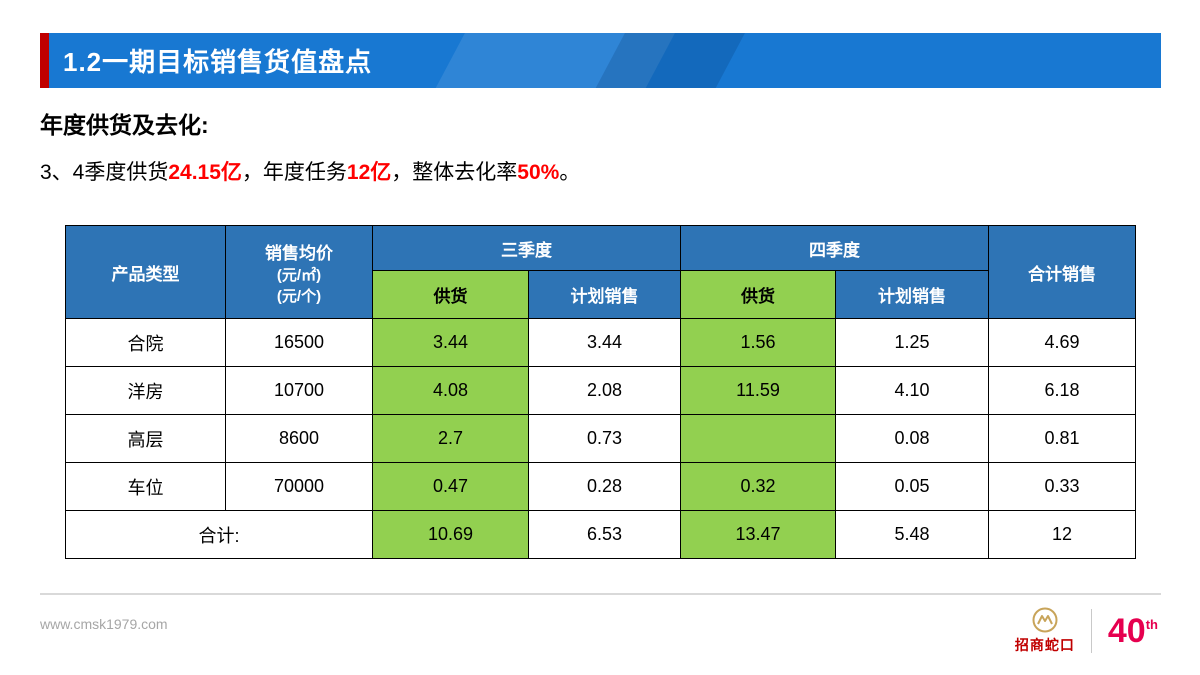 The height and width of the screenshot is (675, 1200). What do you see at coordinates (294, 172) in the screenshot?
I see `summary-seg2: ，年度任务` at bounding box center [294, 172].